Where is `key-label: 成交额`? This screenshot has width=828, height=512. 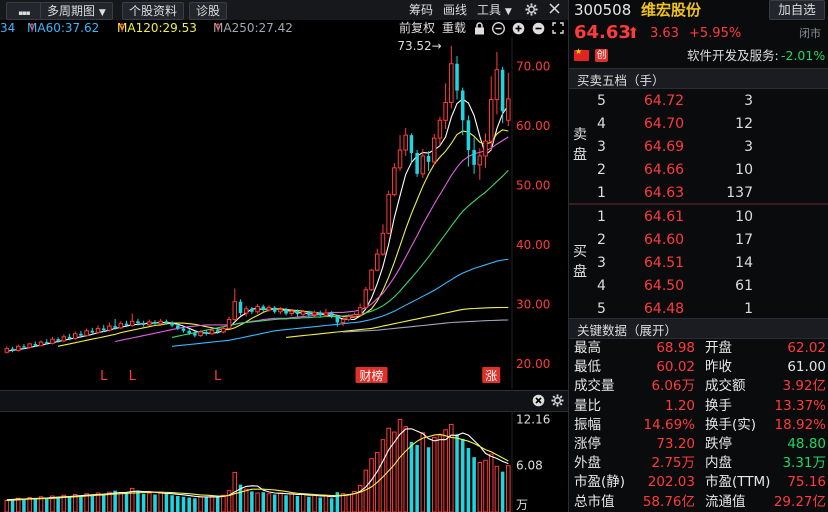
key-label: 成交额 is located at coordinates (725, 386).